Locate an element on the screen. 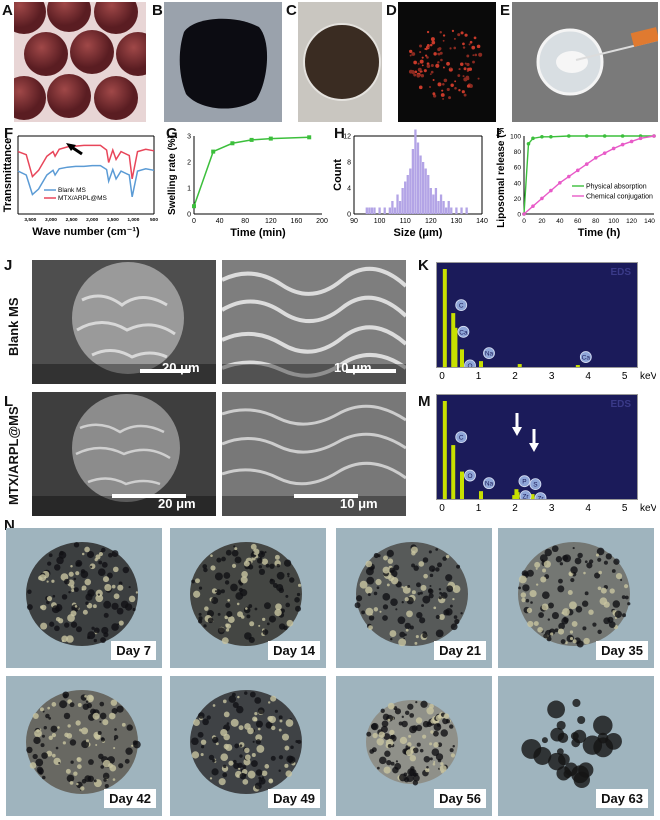 The image size is (660, 820). eds-peaks-mtx: EDSCONaPZrZrSZr is located at coordinates (536, 458).